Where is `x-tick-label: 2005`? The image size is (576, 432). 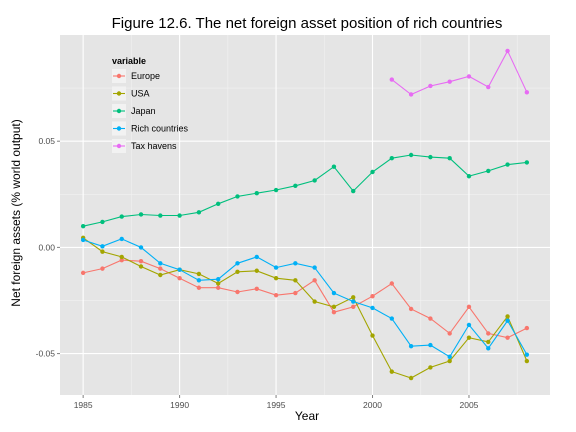 x-tick-label: 2005 is located at coordinates (469, 405).